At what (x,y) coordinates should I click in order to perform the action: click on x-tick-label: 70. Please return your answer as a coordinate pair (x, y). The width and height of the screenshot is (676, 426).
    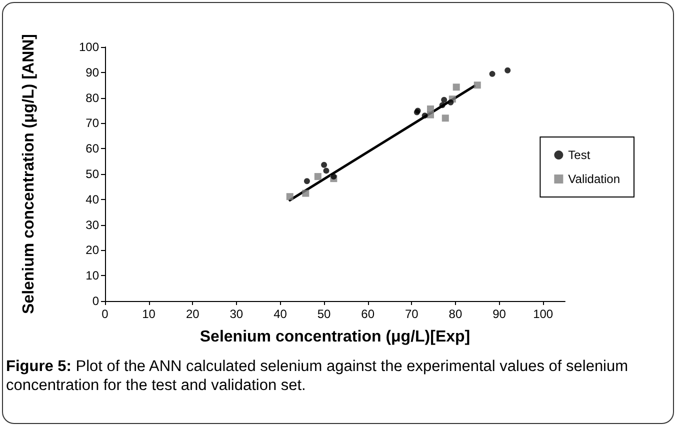
    Looking at the image, I should click on (411, 314).